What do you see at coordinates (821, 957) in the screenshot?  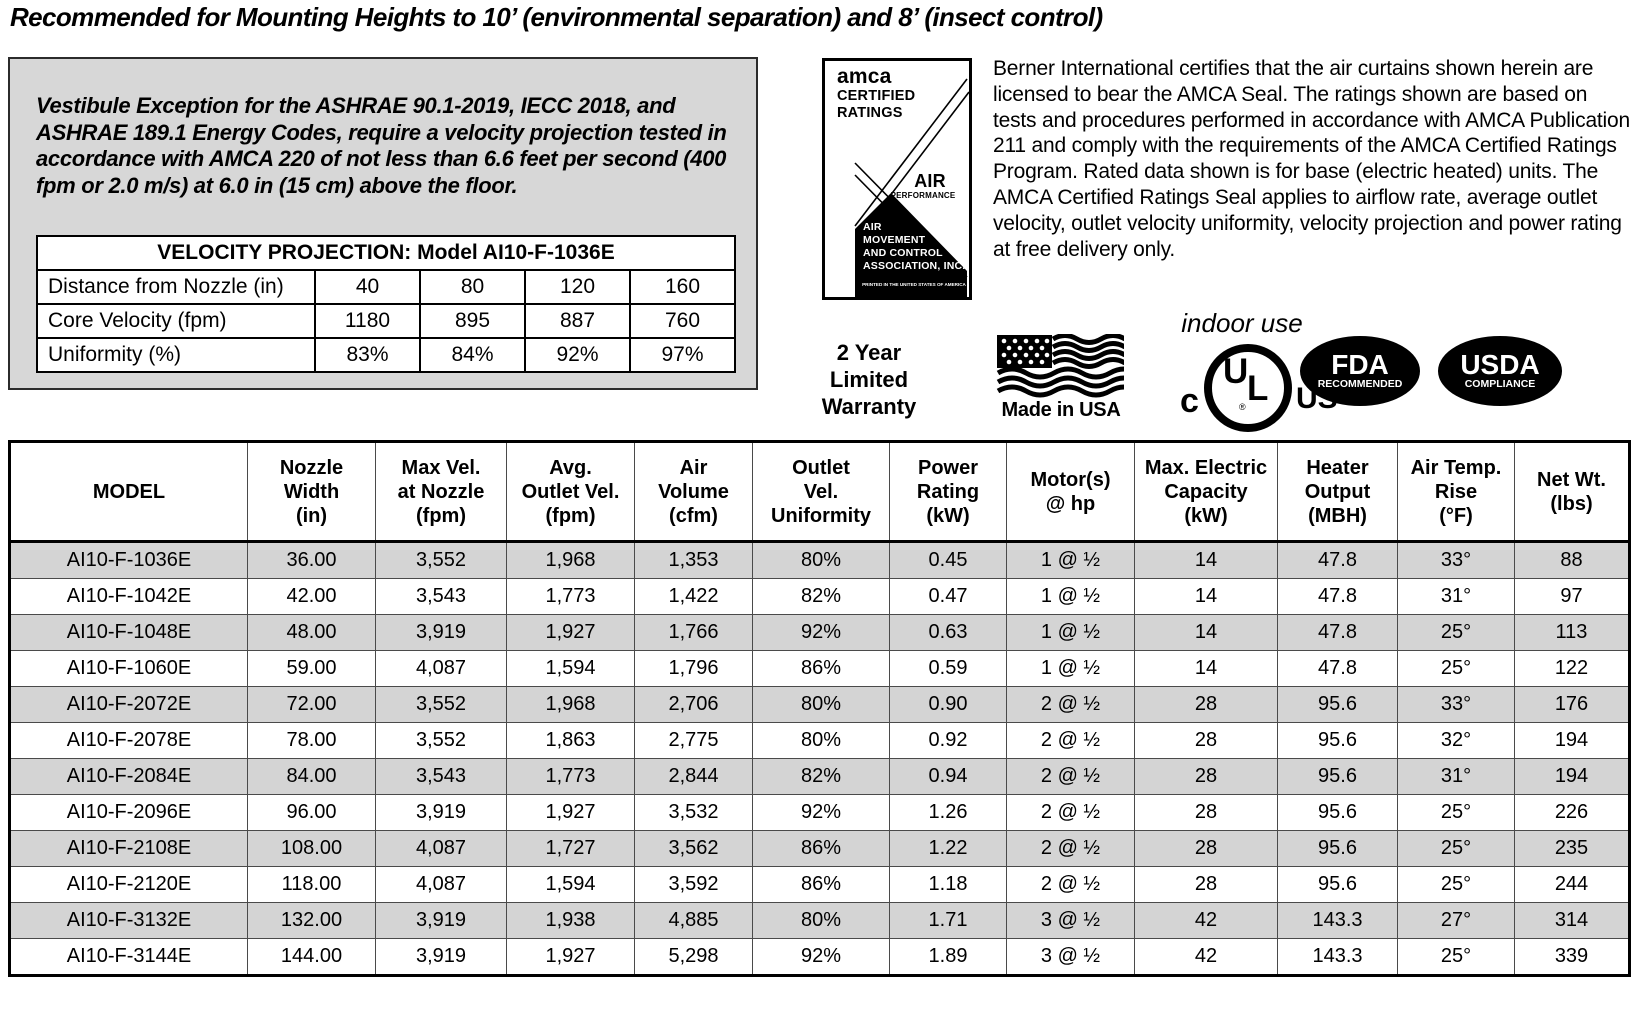 I see `table-cell: 92%` at bounding box center [821, 957].